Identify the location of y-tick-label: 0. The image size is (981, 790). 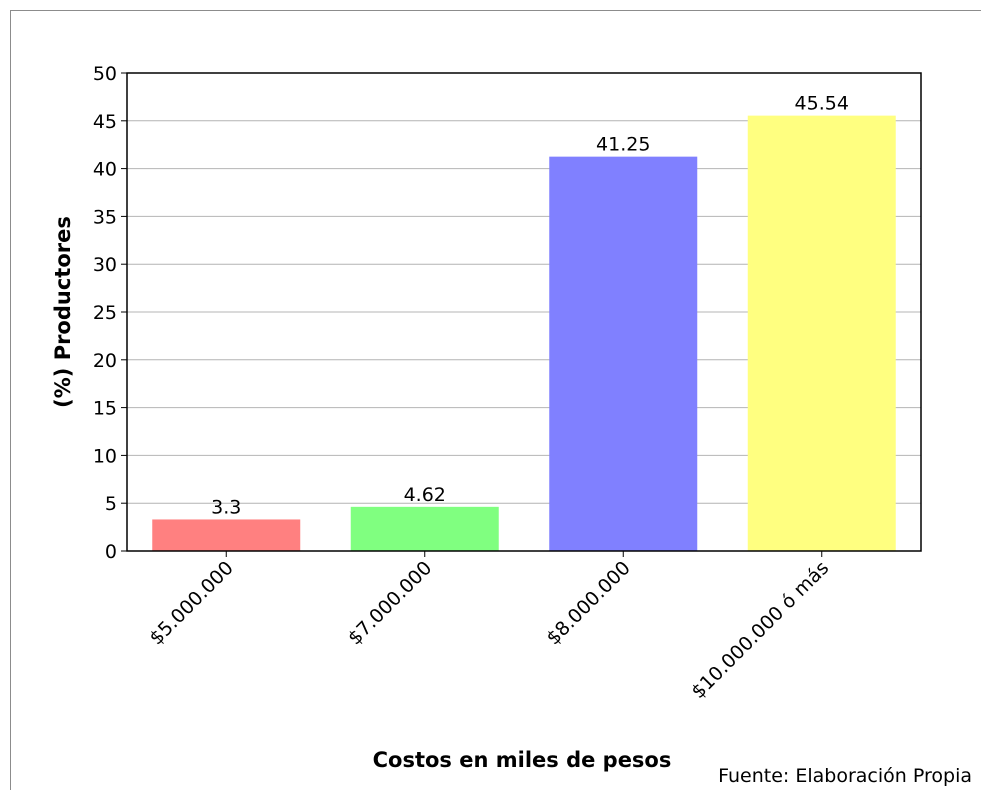
(111, 552).